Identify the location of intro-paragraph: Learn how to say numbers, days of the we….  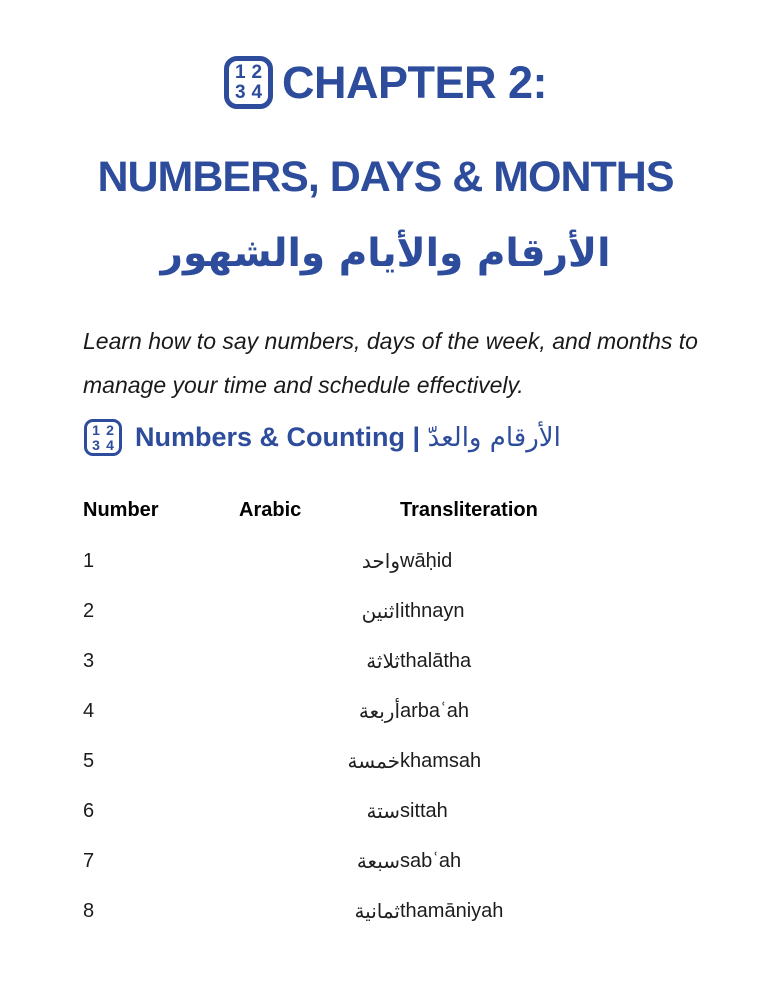
(390, 363).